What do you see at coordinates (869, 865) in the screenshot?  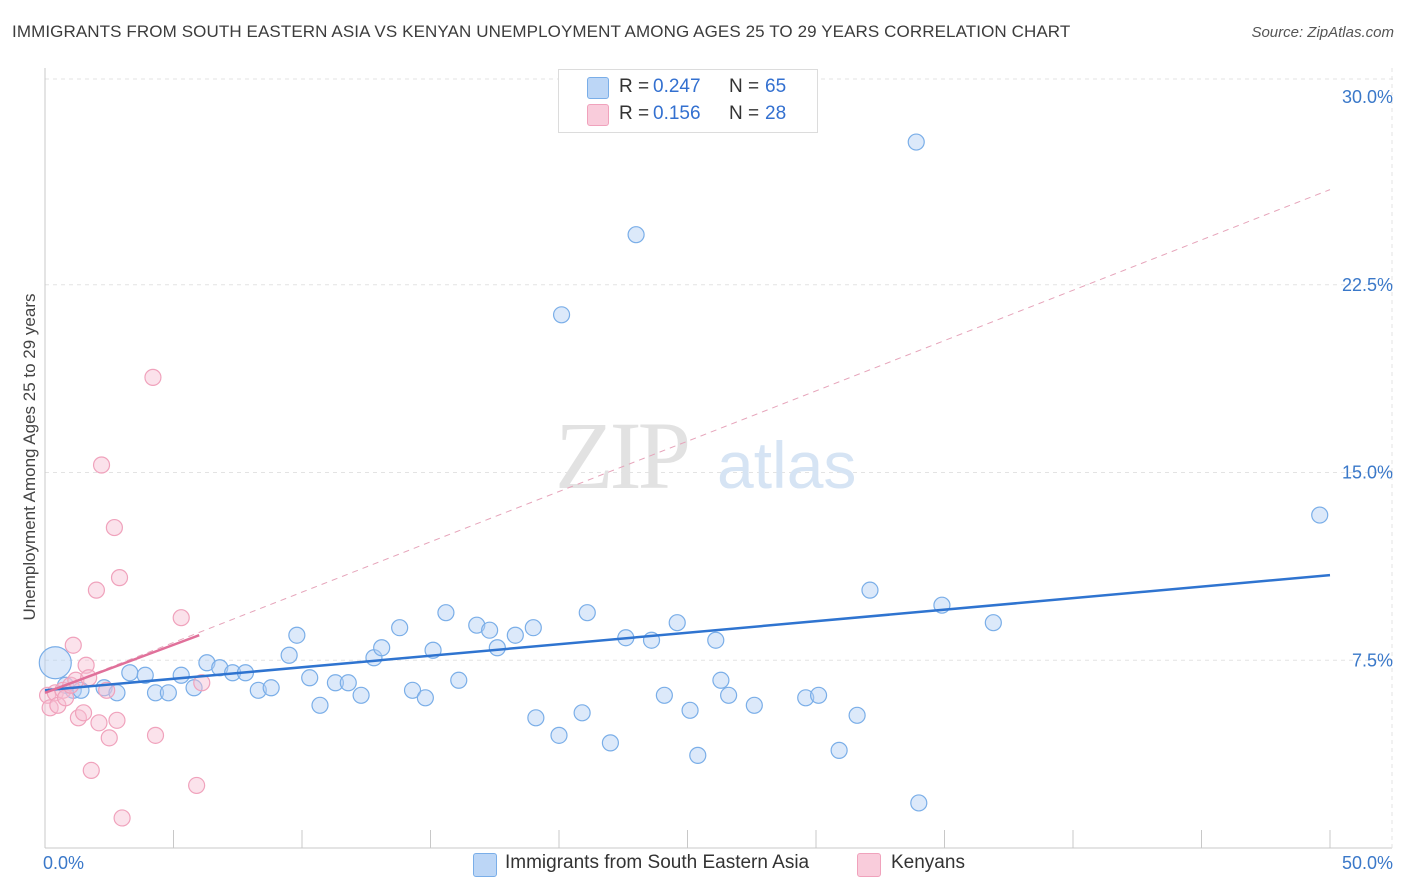 I see `series-swatch-kenyans` at bounding box center [869, 865].